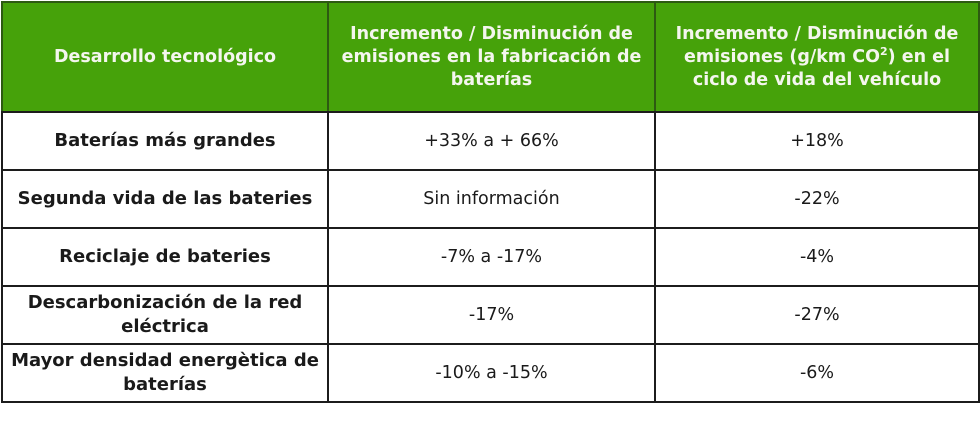 The height and width of the screenshot is (422, 980). I want to click on header-lifecycle-superscript: 2, so click(883, 51).